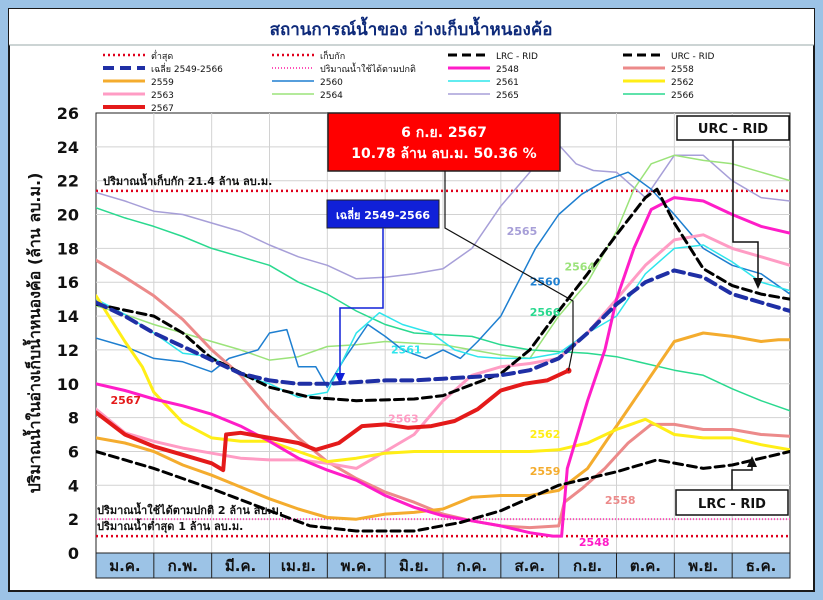  Describe the element at coordinates (507, 96) in the screenshot. I see `legend-label: 2565` at that location.